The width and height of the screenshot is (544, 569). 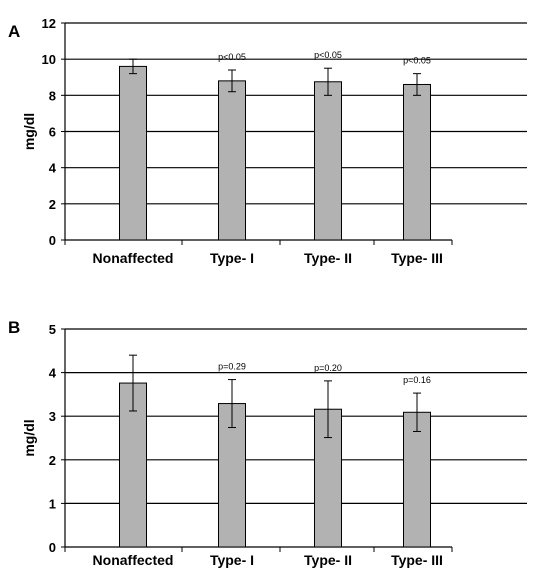 I want to click on p-value-annotation: p=0.29, so click(x=232, y=367).